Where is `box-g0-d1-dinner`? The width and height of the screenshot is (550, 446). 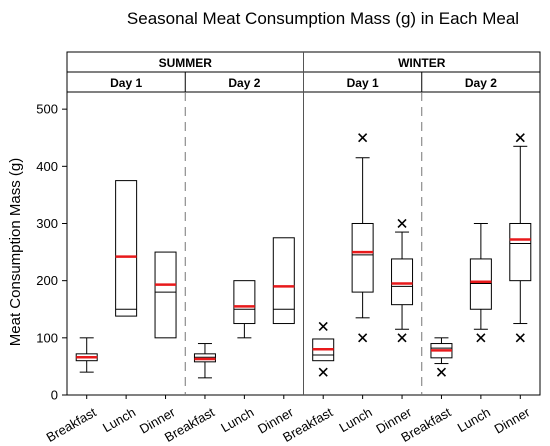
box-g0-d1-dinner is located at coordinates (283, 281).